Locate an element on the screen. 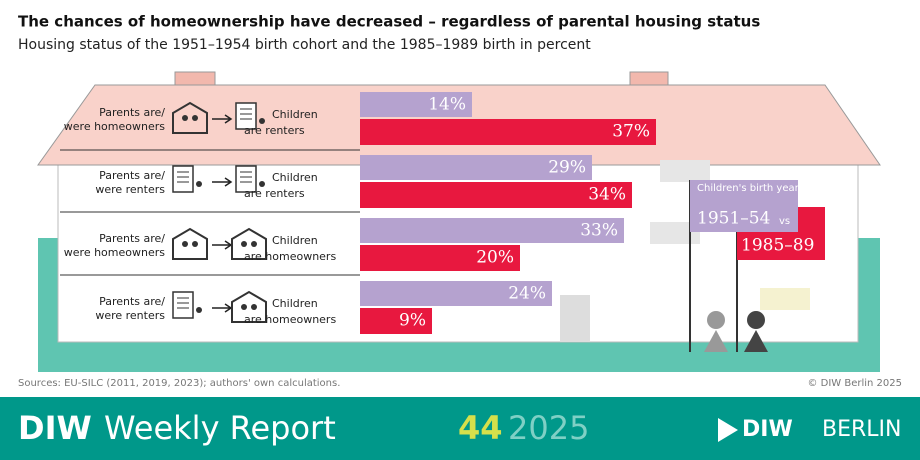  footer-year: 2025 is located at coordinates (548, 428).